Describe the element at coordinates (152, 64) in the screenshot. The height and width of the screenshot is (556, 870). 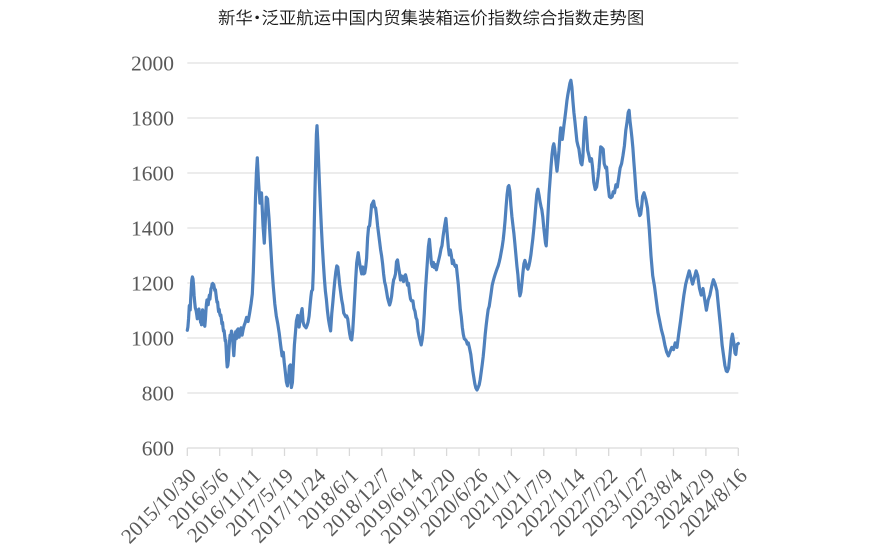
I see `svg-text: 2000` at that location.